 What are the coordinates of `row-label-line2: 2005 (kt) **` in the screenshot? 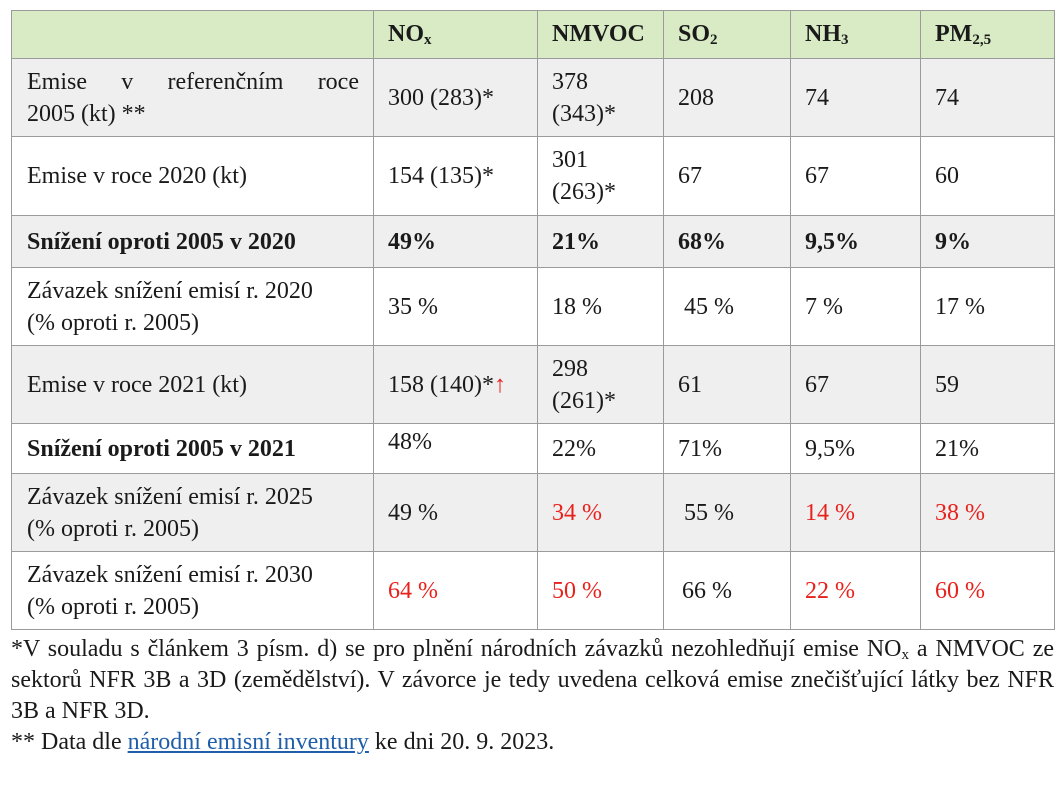 It's located at (86, 113).